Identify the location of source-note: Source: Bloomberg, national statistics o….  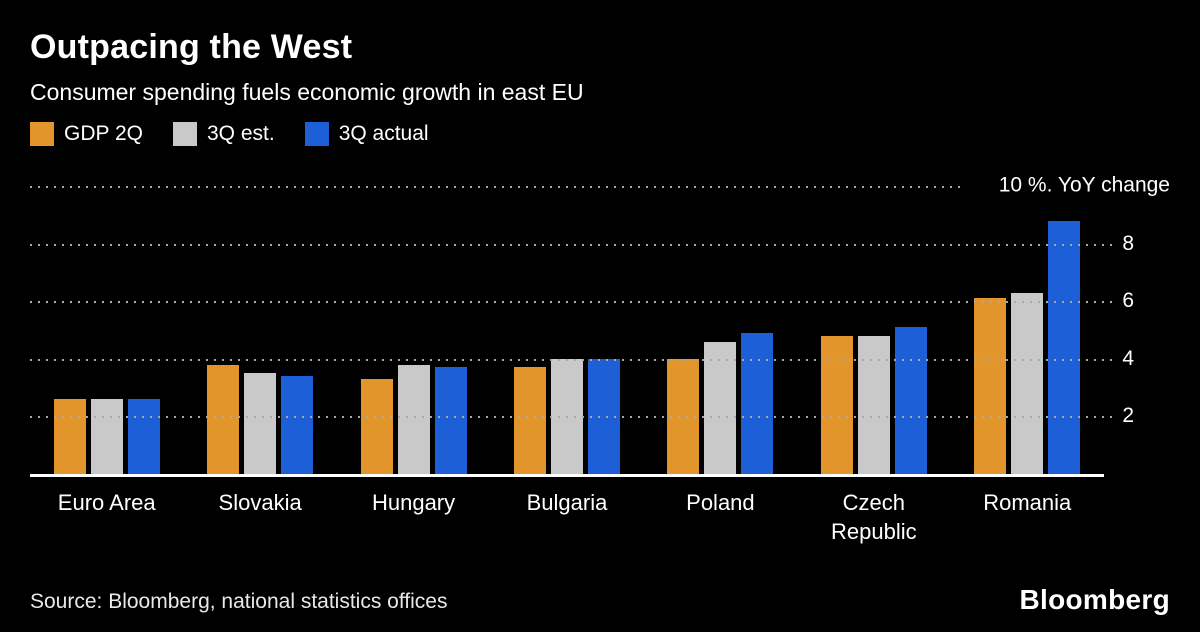
(239, 601).